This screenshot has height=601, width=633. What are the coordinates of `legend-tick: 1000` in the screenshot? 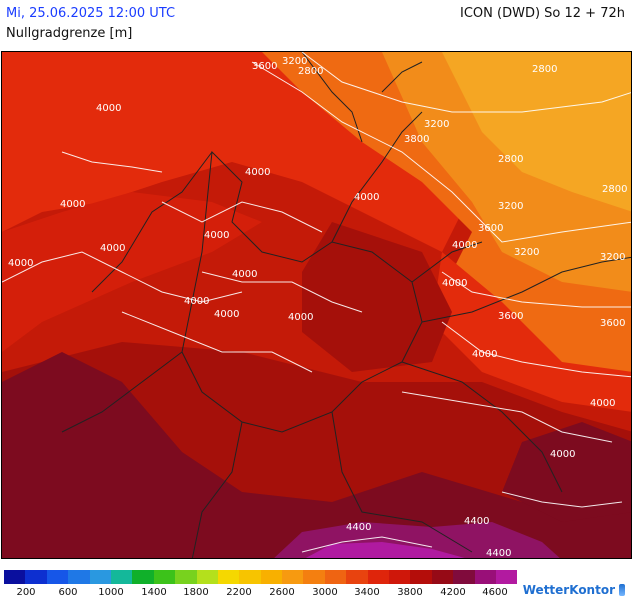 It's located at (111, 592).